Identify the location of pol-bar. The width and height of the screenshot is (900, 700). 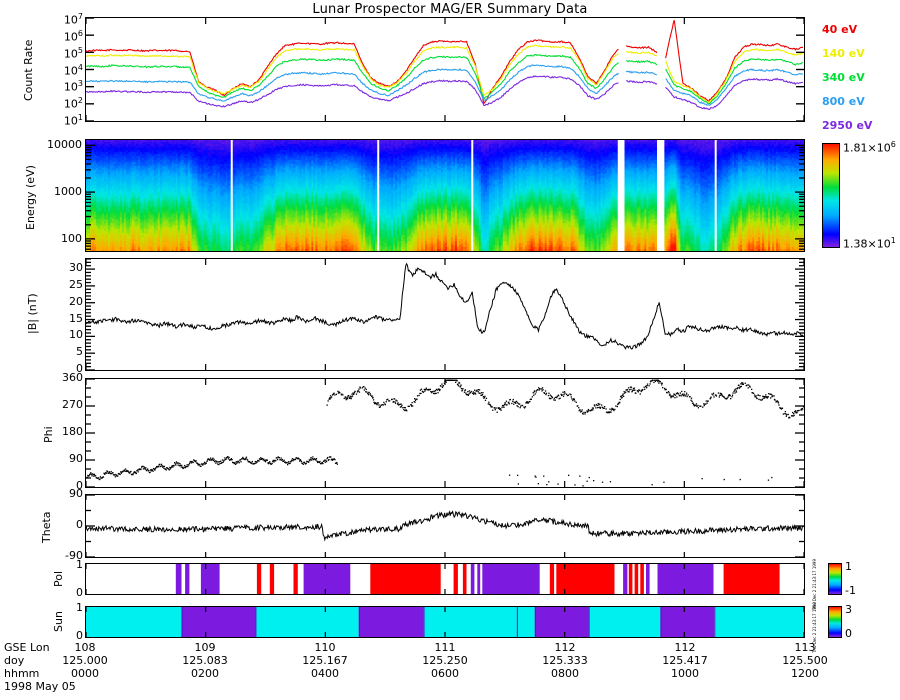
(445, 579).